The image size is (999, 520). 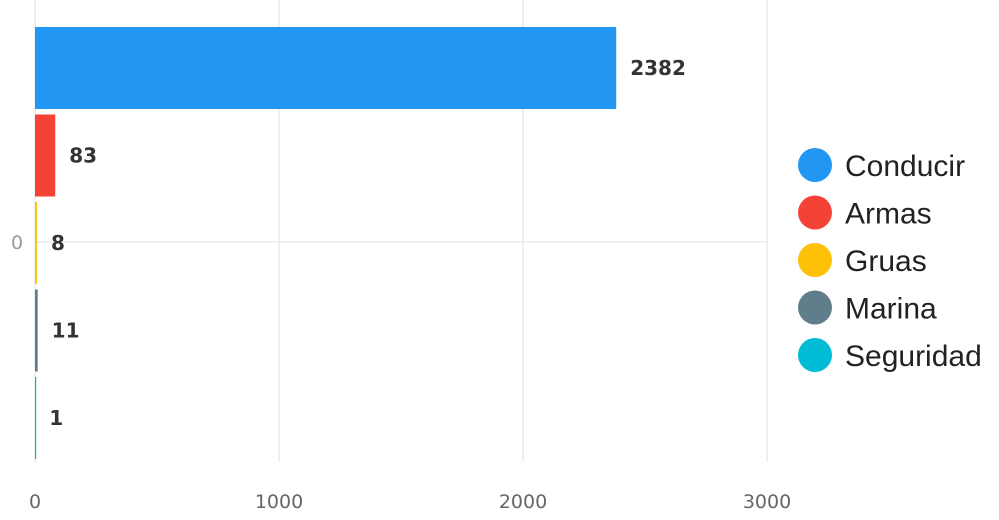 What do you see at coordinates (279, 502) in the screenshot?
I see `x-tick-label: 1000` at bounding box center [279, 502].